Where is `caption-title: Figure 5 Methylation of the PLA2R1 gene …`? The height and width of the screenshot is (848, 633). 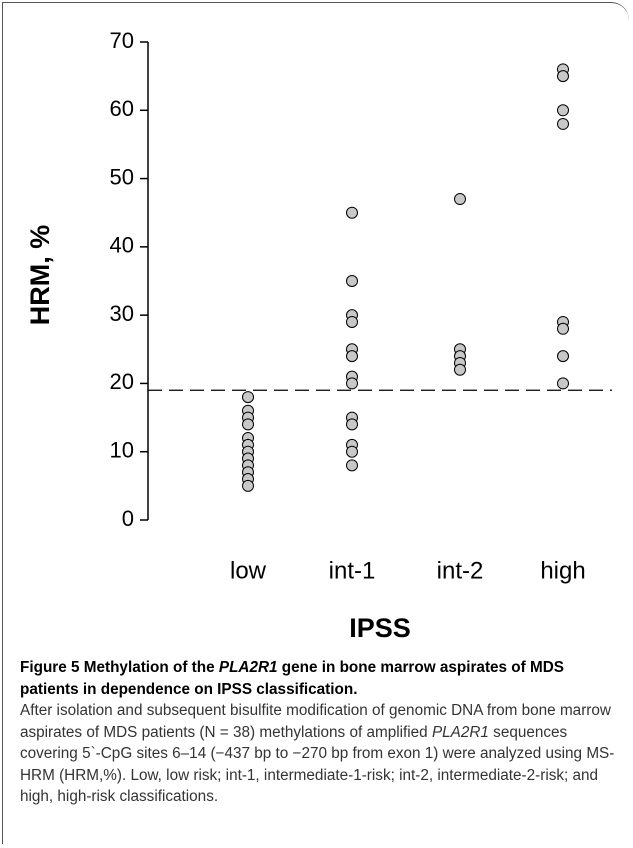
caption-title: Figure 5 Methylation of the PLA2R1 gene … is located at coordinates (320, 678).